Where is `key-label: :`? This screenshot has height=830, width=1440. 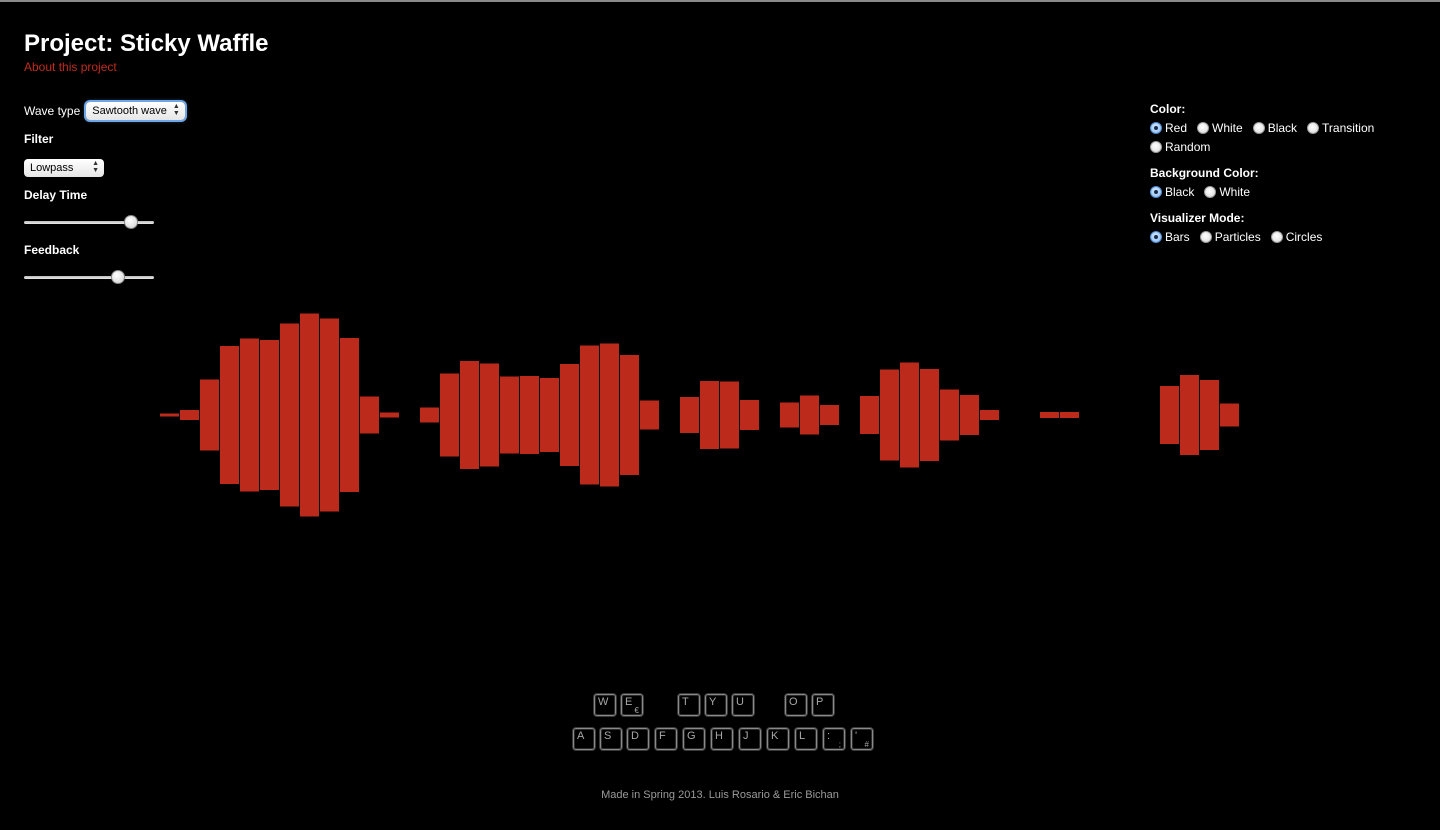
key-label: : is located at coordinates (829, 736).